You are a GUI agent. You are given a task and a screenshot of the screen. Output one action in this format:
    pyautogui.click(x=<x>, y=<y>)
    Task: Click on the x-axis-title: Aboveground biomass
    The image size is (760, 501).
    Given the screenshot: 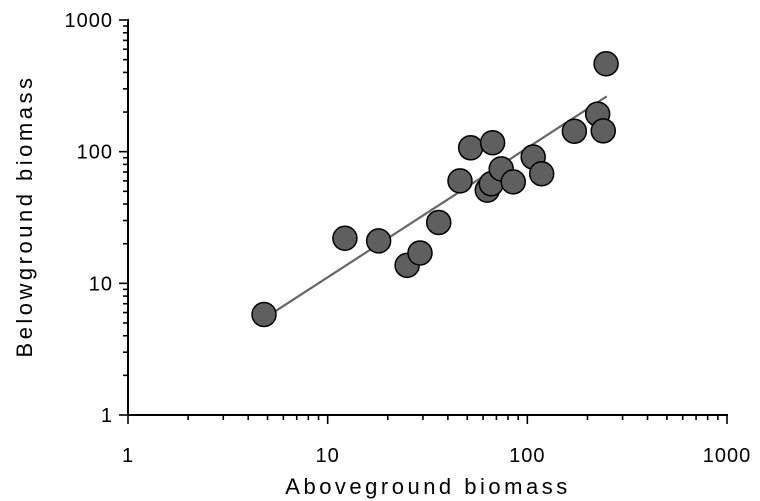 What is the action you would take?
    pyautogui.click(x=427, y=486)
    